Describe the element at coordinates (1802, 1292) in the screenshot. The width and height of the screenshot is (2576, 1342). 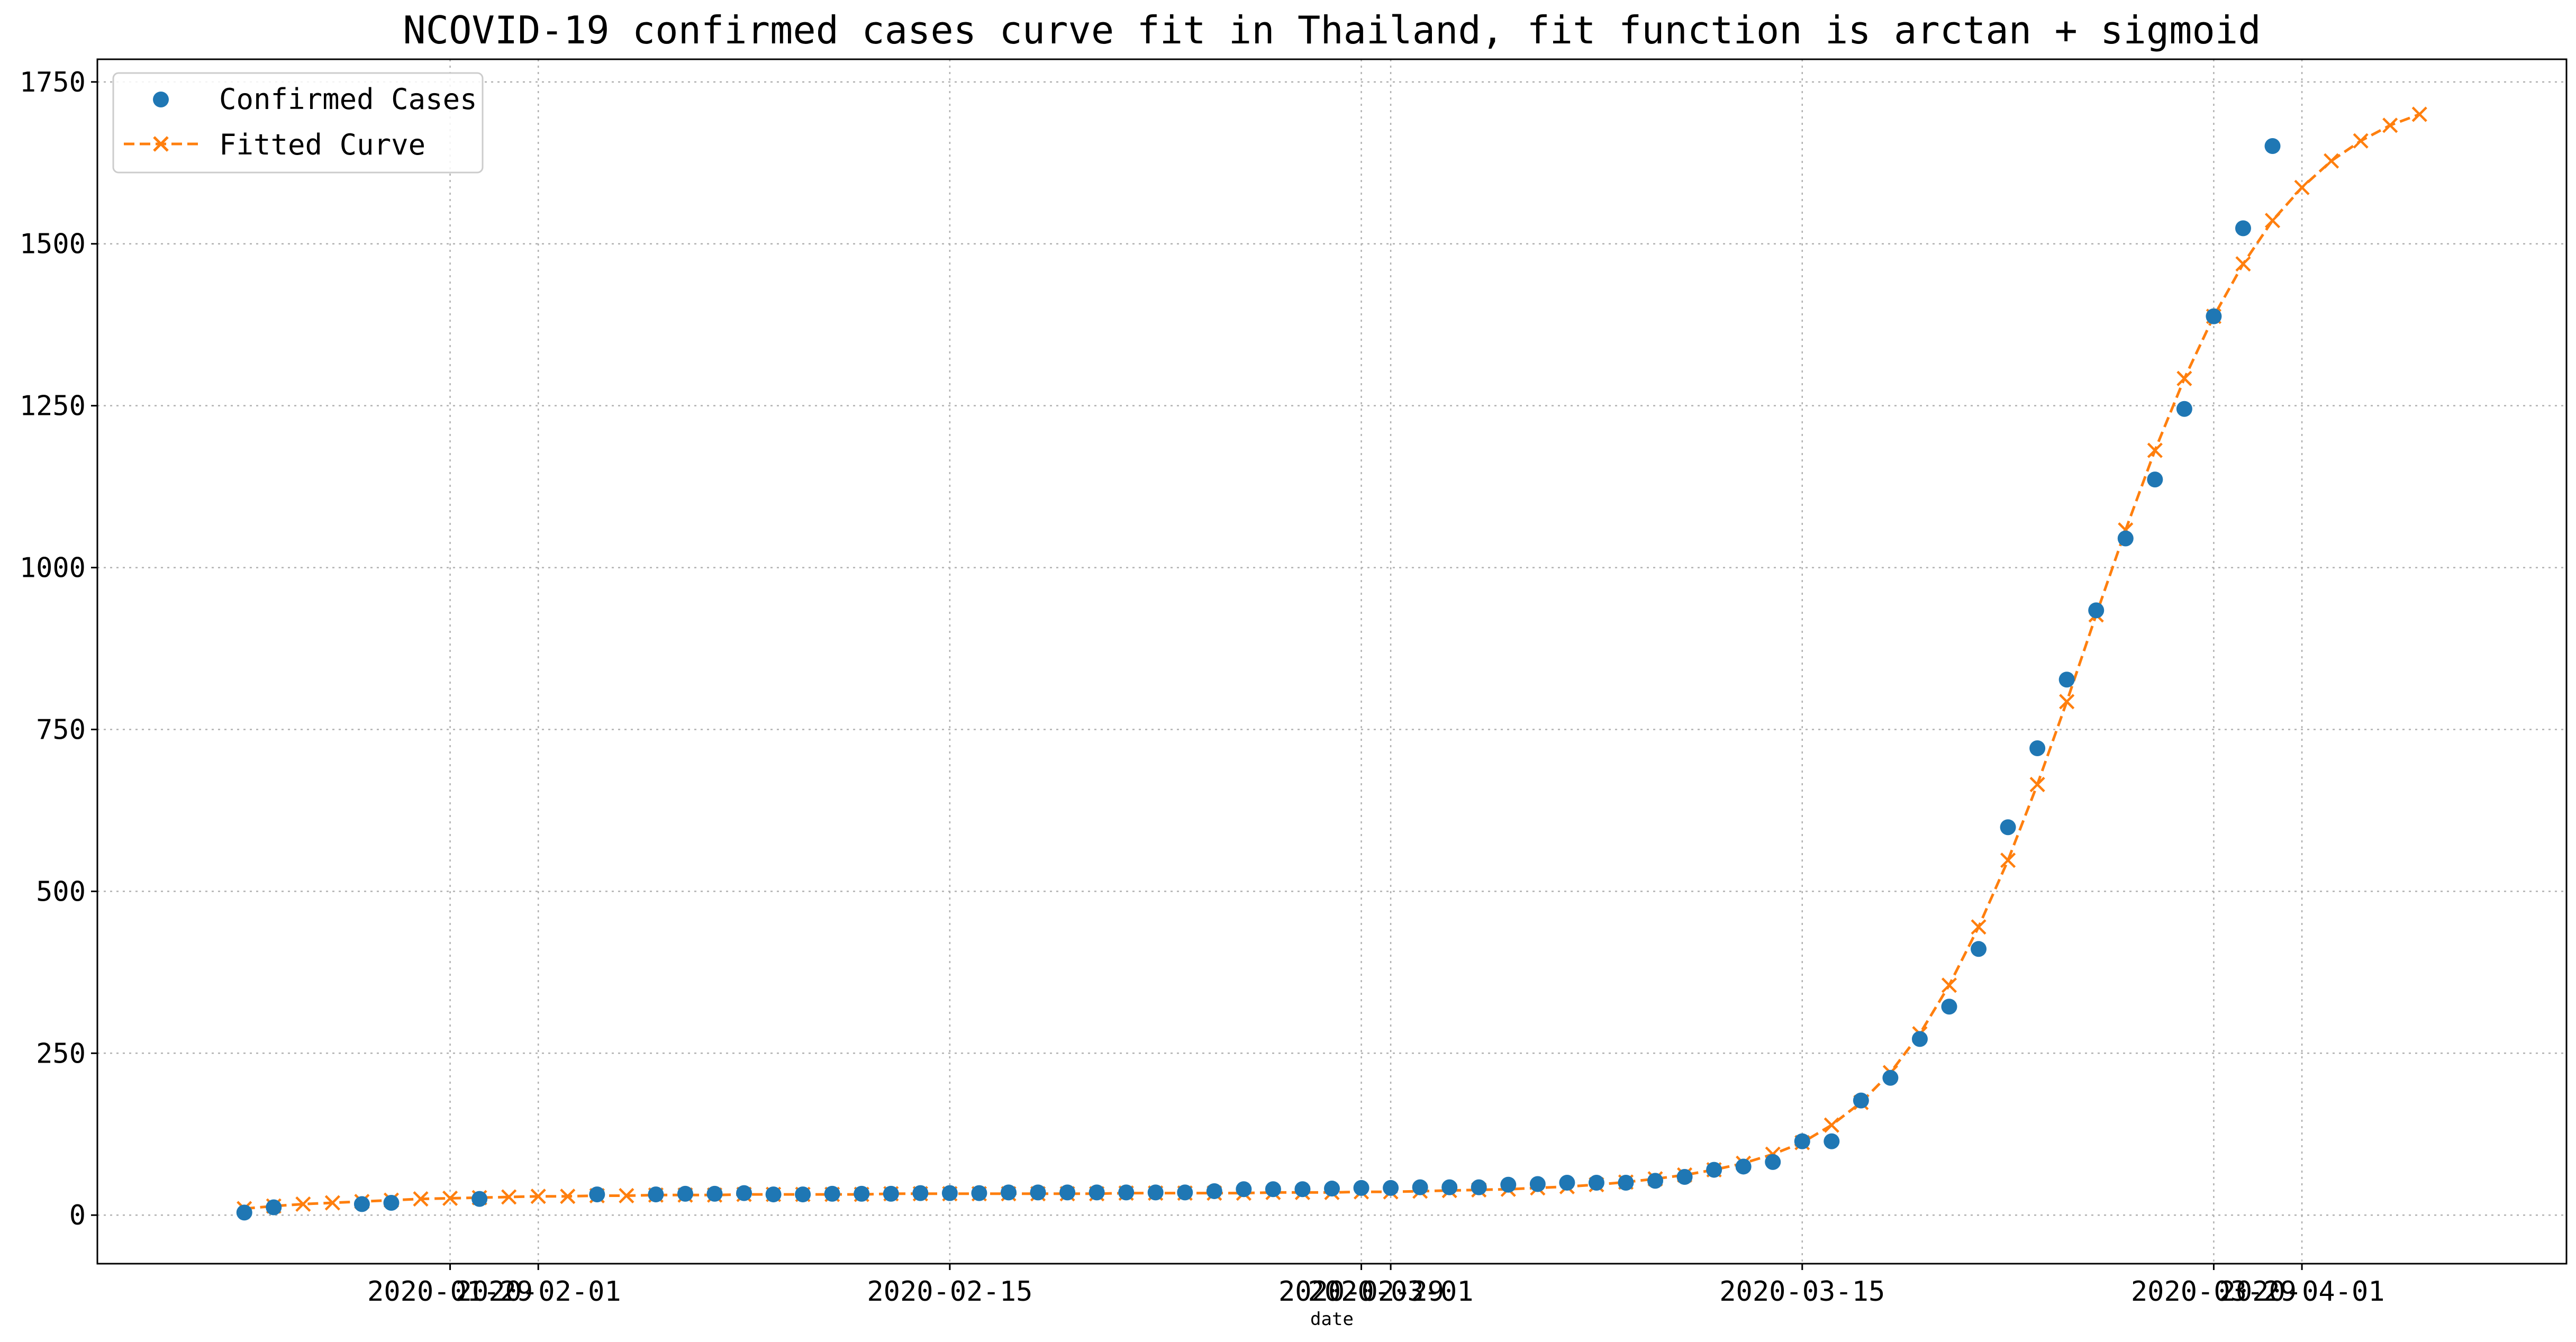
I see `x-tick-label: 2020-03-15` at that location.